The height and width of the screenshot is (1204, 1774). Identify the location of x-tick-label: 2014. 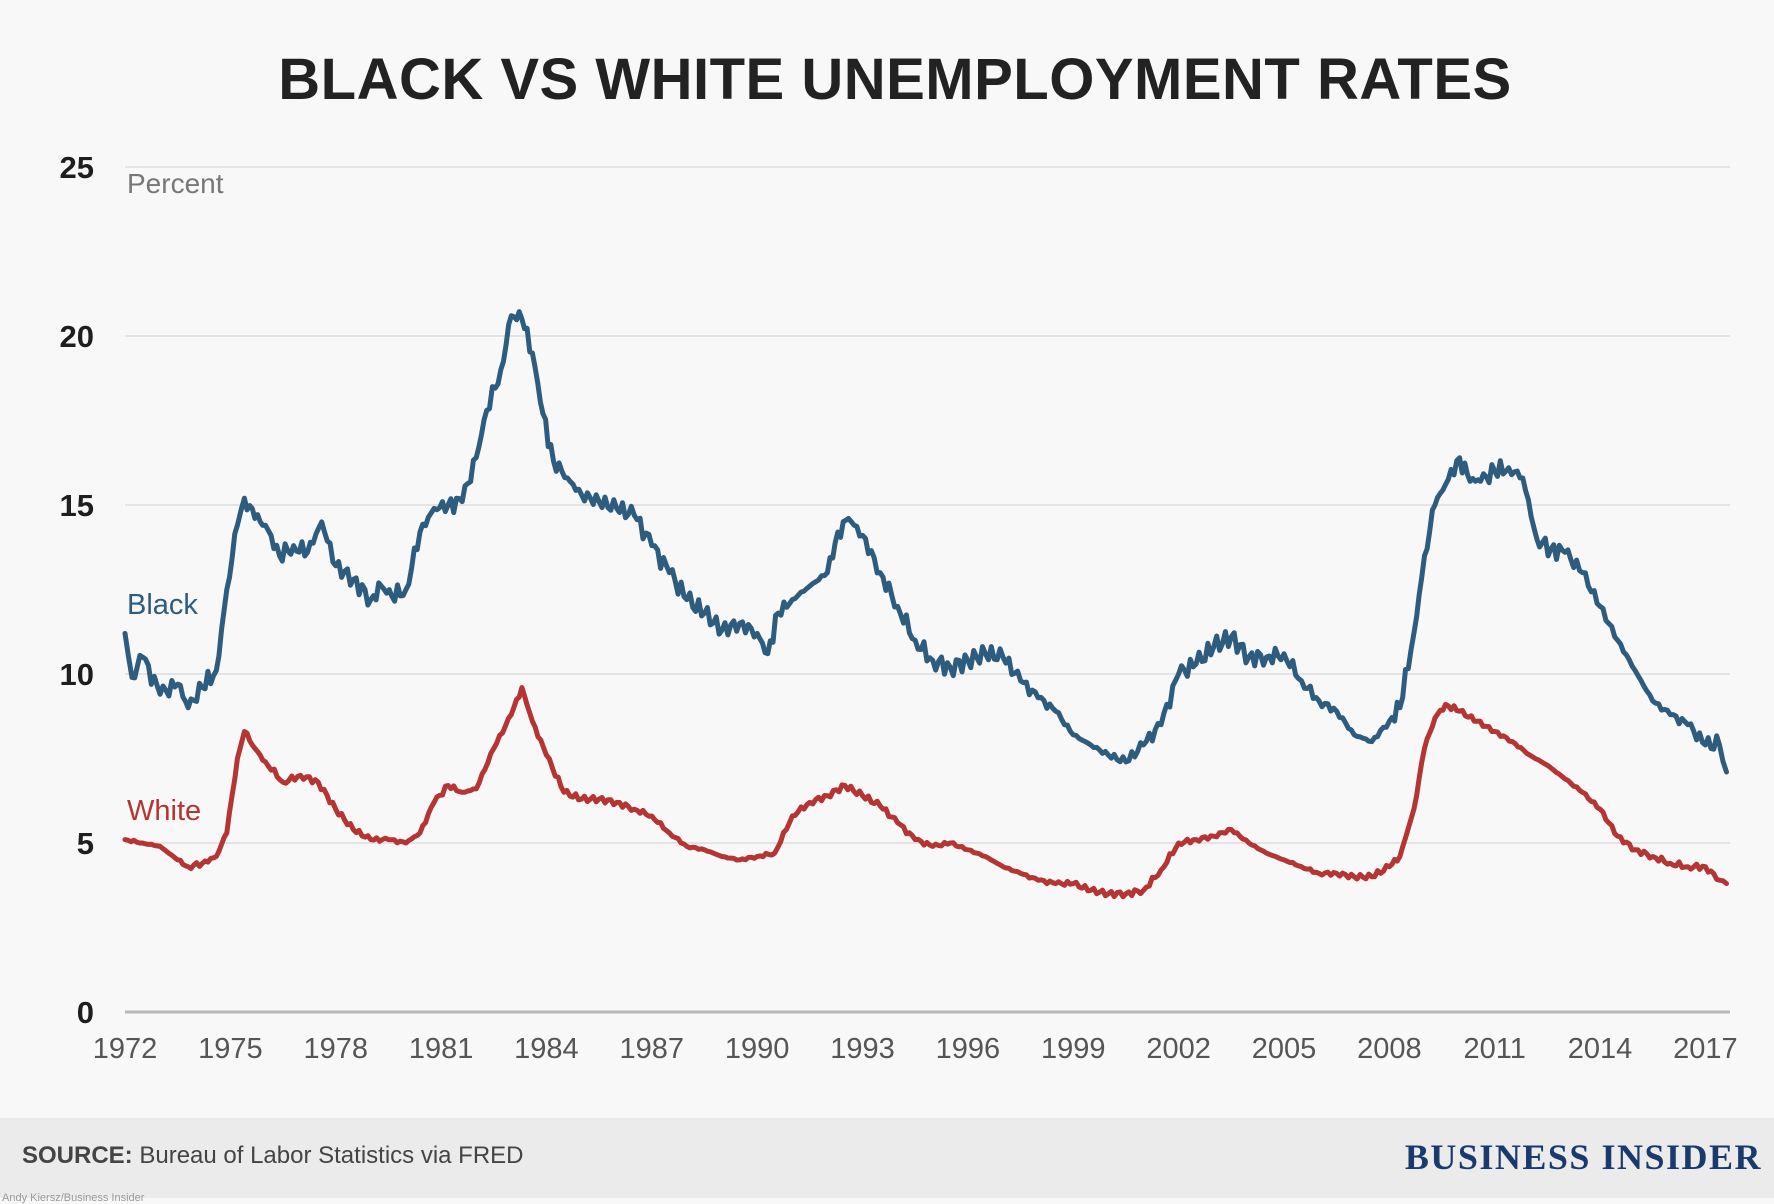
(1600, 1049).